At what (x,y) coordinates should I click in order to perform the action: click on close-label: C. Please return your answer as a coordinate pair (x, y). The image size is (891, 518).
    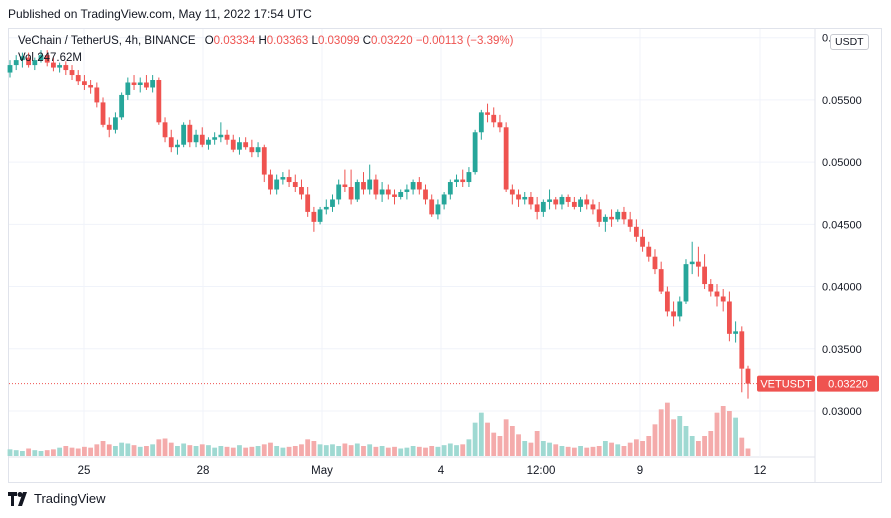
    Looking at the image, I should click on (367, 41).